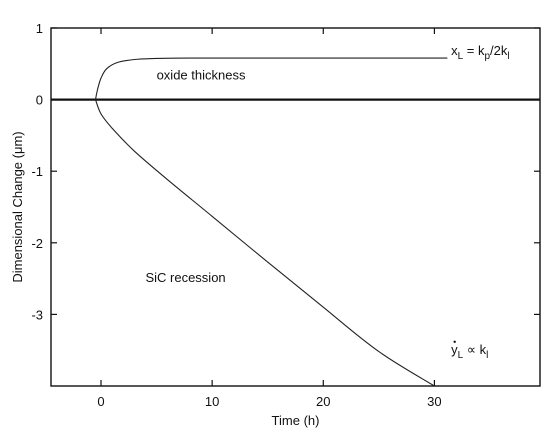 The height and width of the screenshot is (441, 550). What do you see at coordinates (454, 341) in the screenshot?
I see `ydot-marker` at bounding box center [454, 341].